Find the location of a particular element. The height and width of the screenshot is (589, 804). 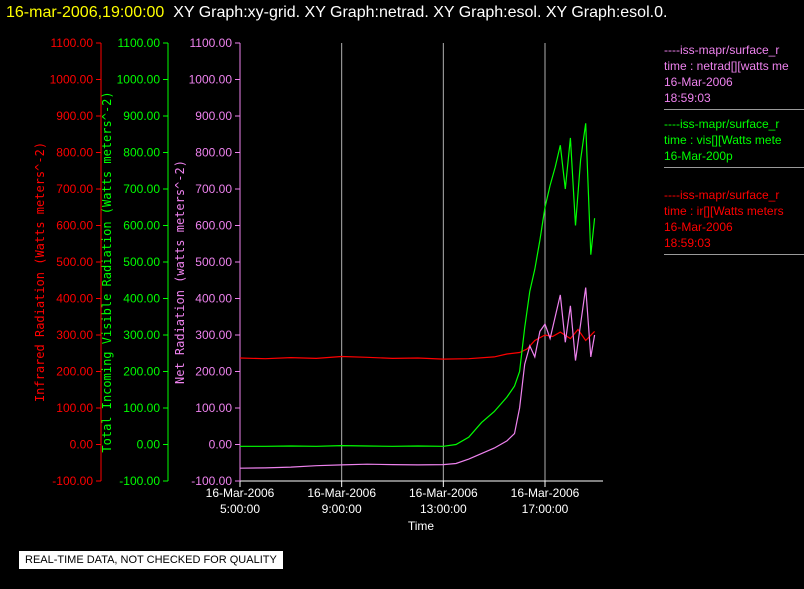

x-tick-time: 13:00:00 is located at coordinates (443, 509).